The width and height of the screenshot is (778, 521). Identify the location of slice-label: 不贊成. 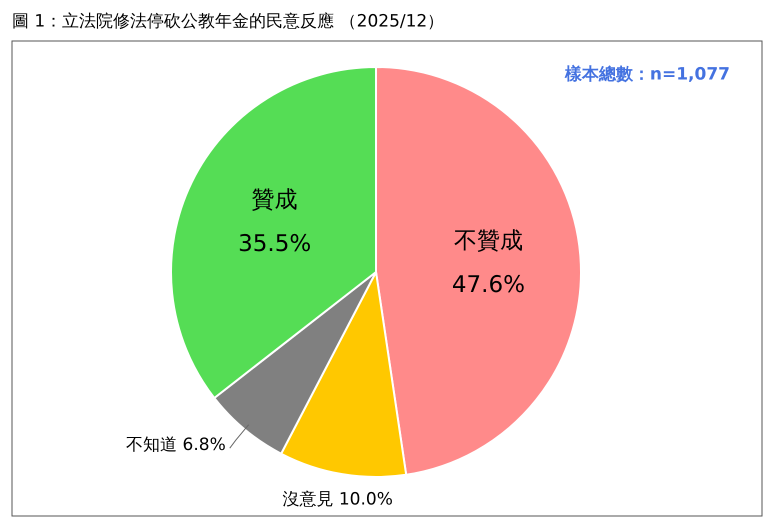
(488, 241).